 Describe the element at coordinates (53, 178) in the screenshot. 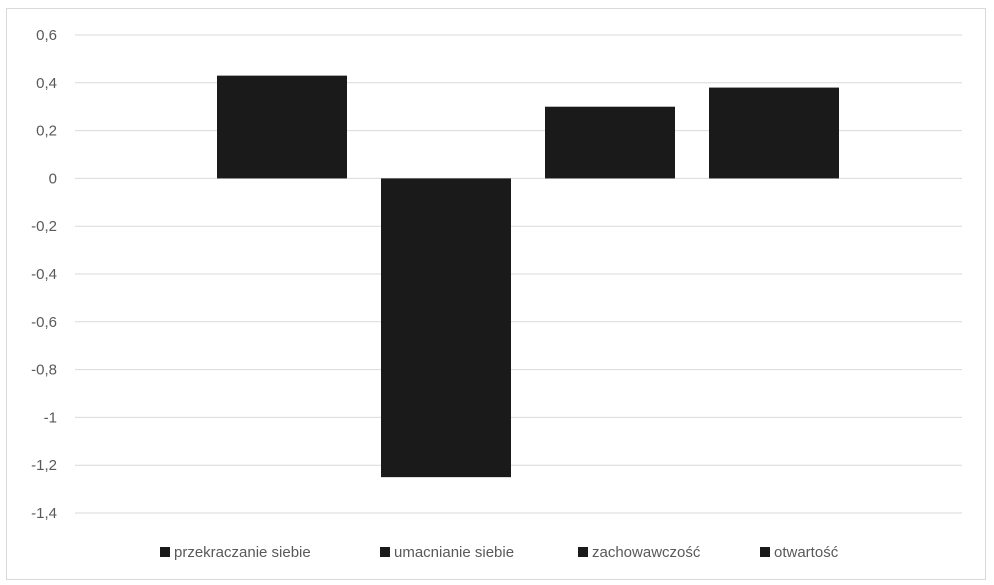

I see `y-tick-label: 0` at that location.